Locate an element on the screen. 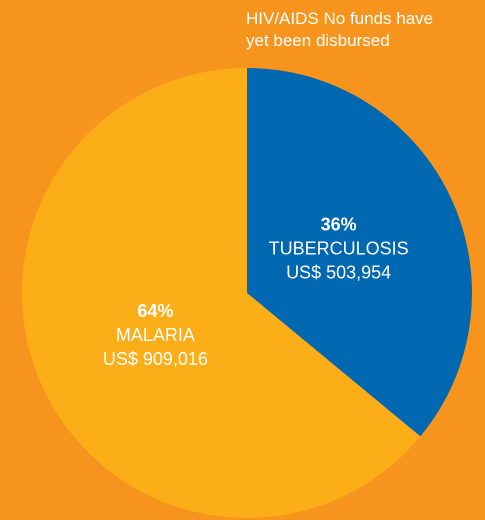 This screenshot has height=520, width=485. category-label: TUBERCULOSIS is located at coordinates (339, 249).